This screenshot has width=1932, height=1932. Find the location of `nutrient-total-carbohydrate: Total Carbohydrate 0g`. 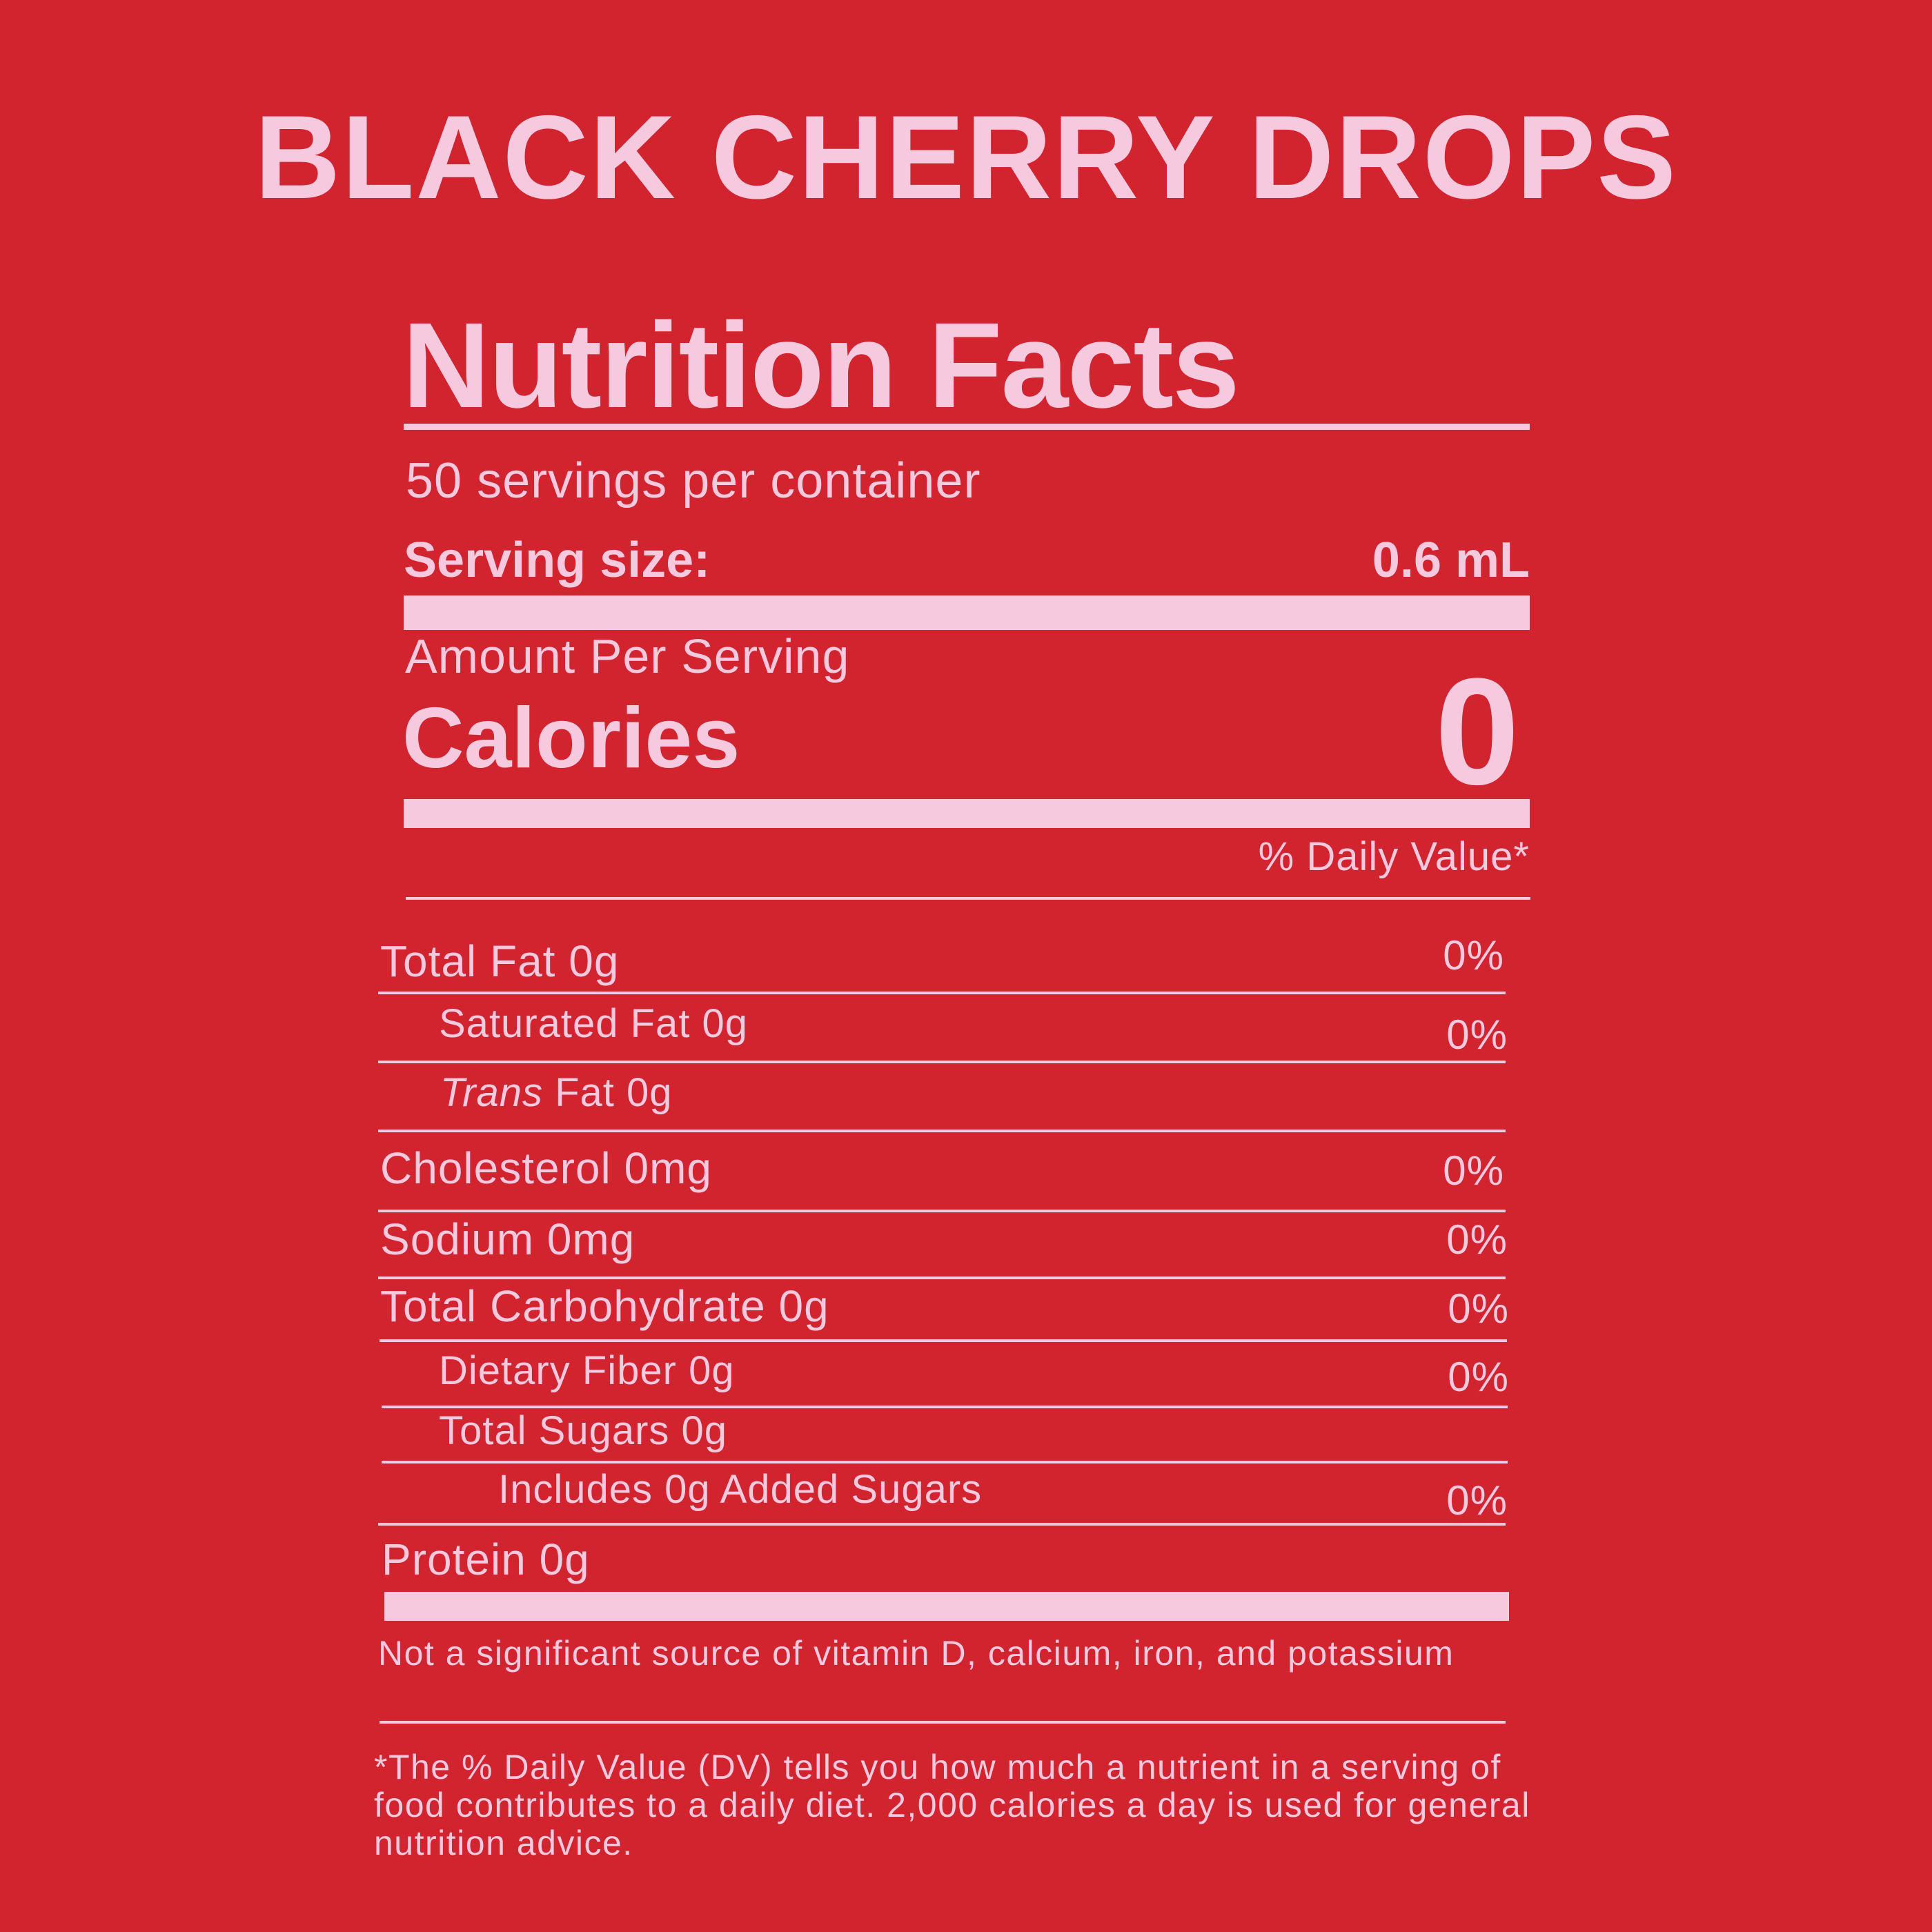

nutrient-total-carbohydrate: Total Carbohydrate 0g is located at coordinates (604, 1306).